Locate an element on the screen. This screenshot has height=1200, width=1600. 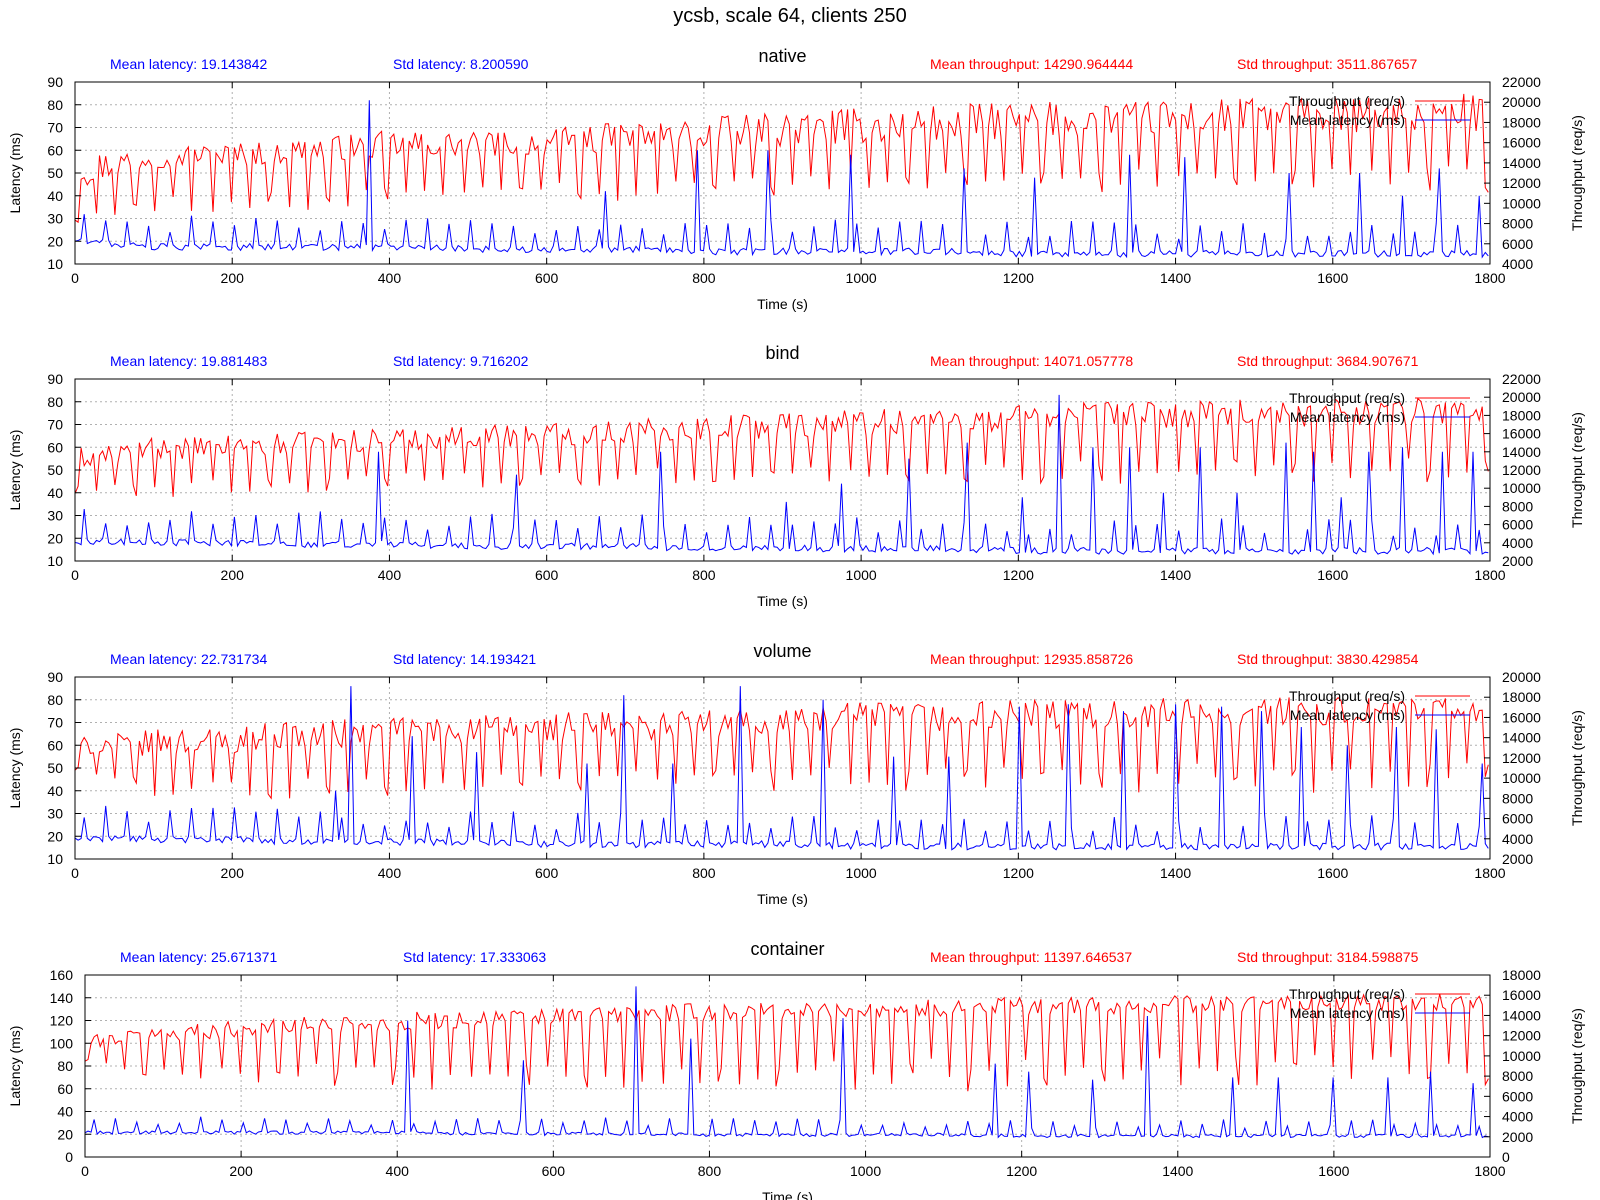
y2-axis-label: Throughput (req/s) is located at coordinates (1577, 173).